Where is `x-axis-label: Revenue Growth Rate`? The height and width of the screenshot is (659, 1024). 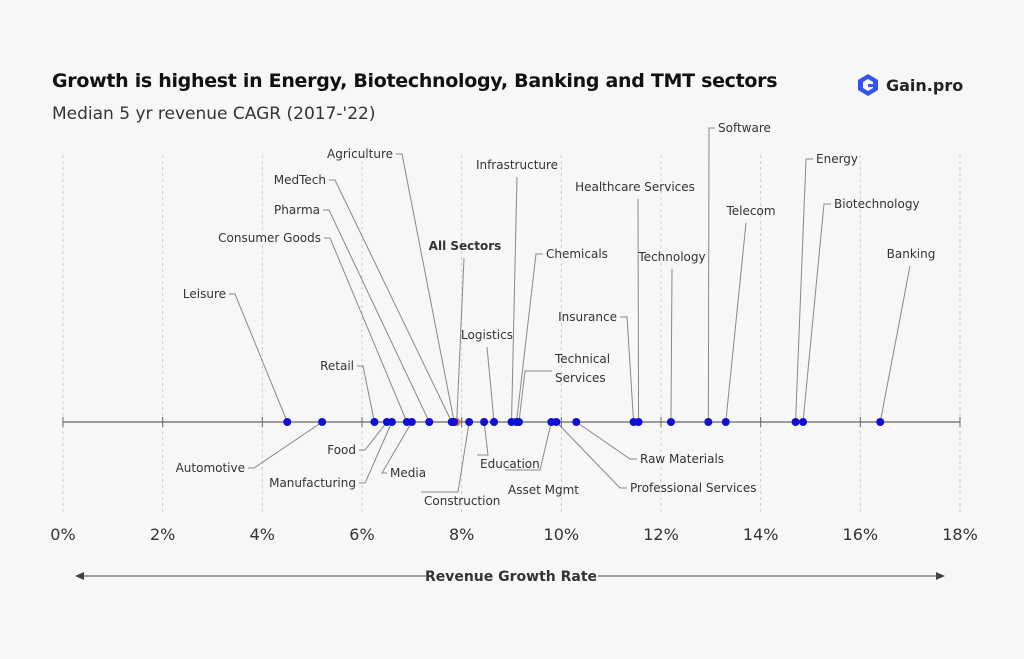
x-axis-label: Revenue Growth Rate is located at coordinates (511, 577).